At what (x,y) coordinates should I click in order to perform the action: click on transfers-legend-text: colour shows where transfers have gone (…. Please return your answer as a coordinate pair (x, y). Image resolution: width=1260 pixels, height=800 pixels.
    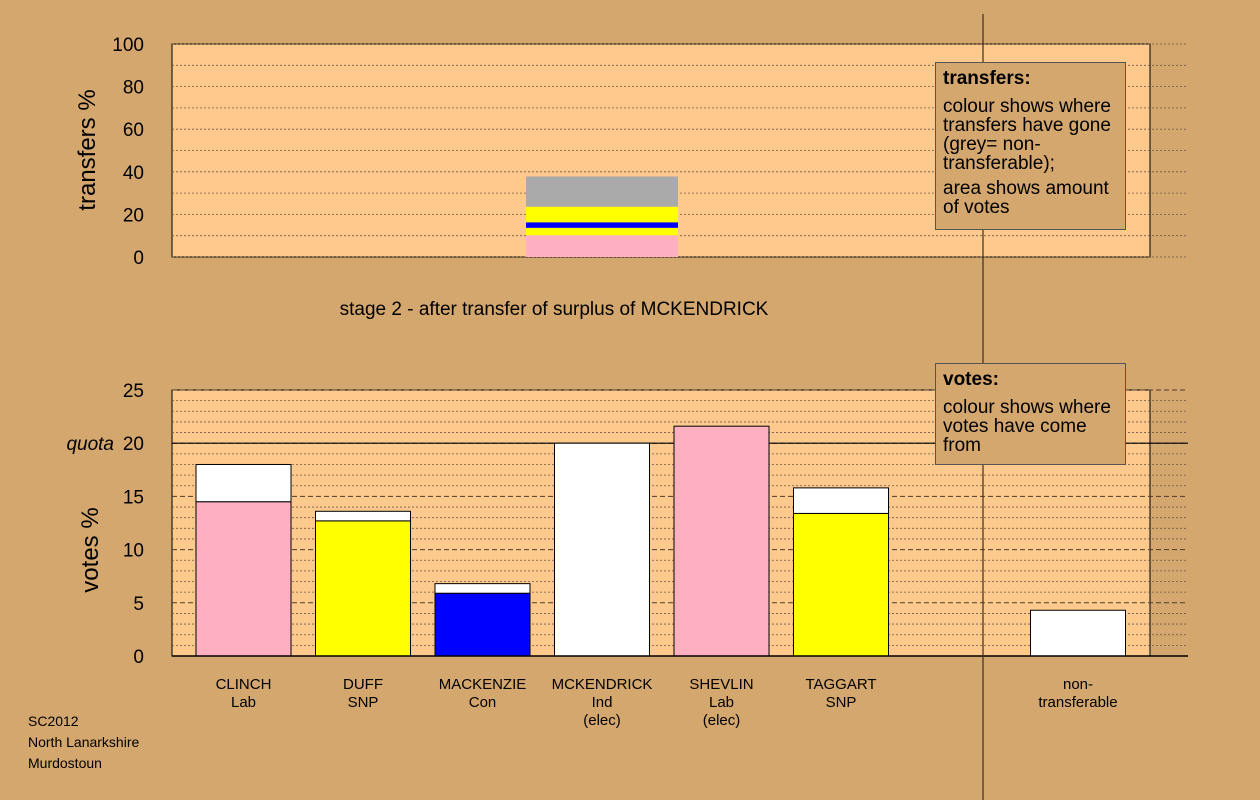
    Looking at the image, I should click on (1027, 135).